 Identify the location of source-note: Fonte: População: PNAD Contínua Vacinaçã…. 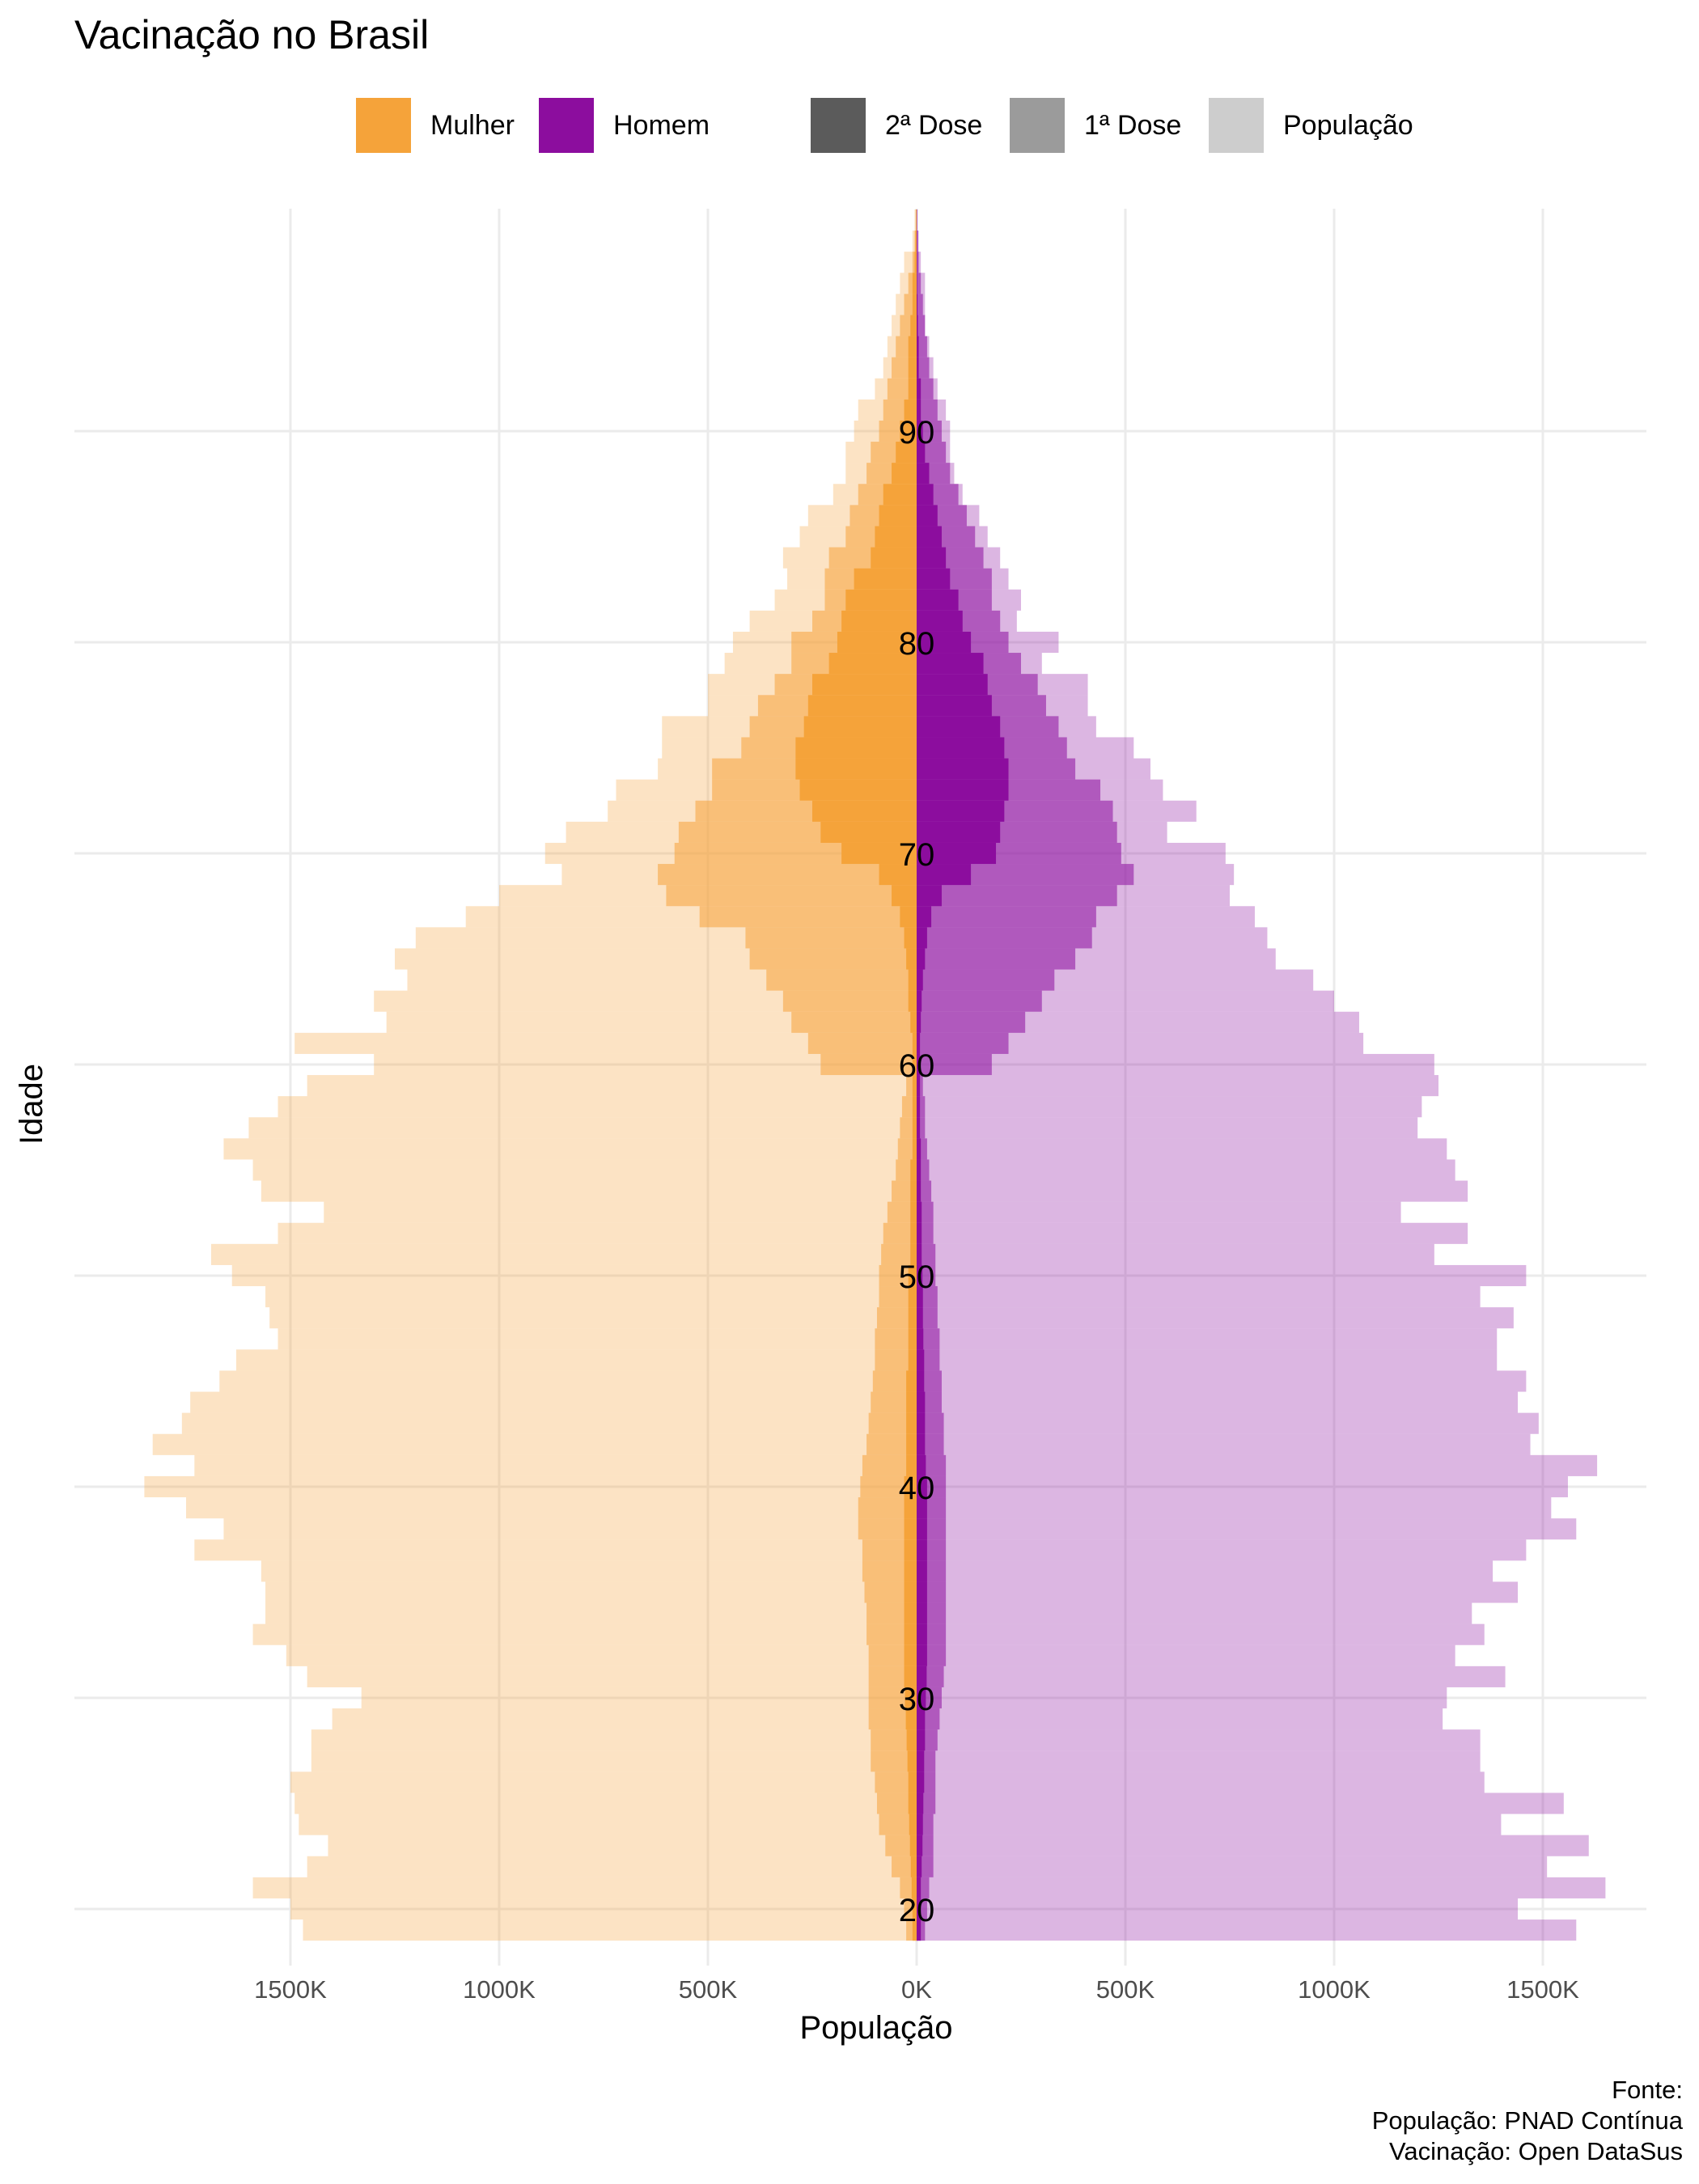
(1527, 2121).